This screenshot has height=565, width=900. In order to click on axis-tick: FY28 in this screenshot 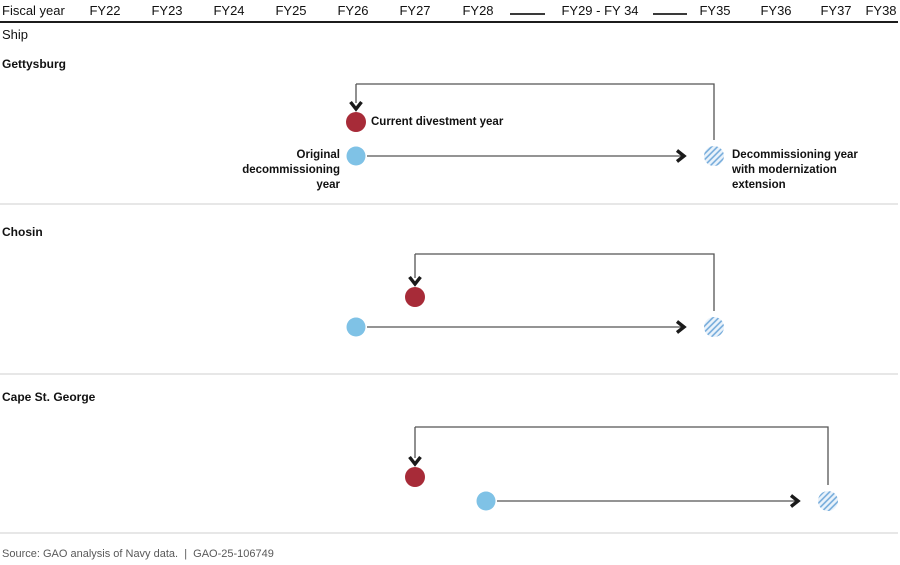, I will do `click(478, 10)`.